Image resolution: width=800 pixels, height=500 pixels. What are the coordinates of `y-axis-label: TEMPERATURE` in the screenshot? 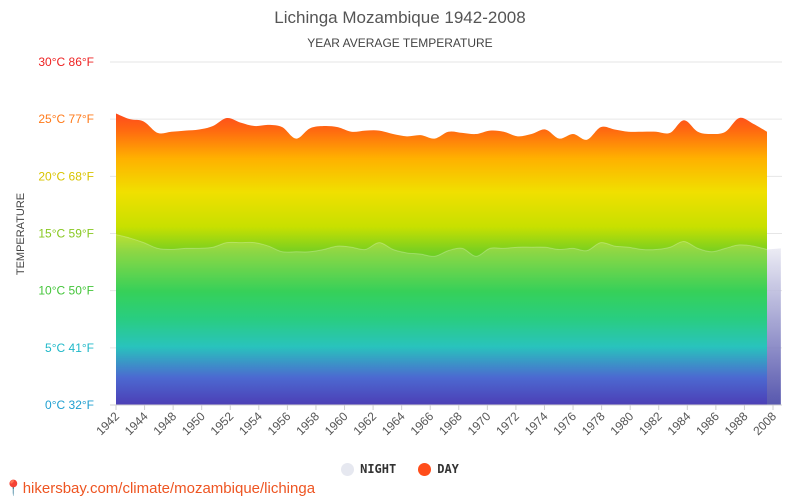 It's located at (21, 234).